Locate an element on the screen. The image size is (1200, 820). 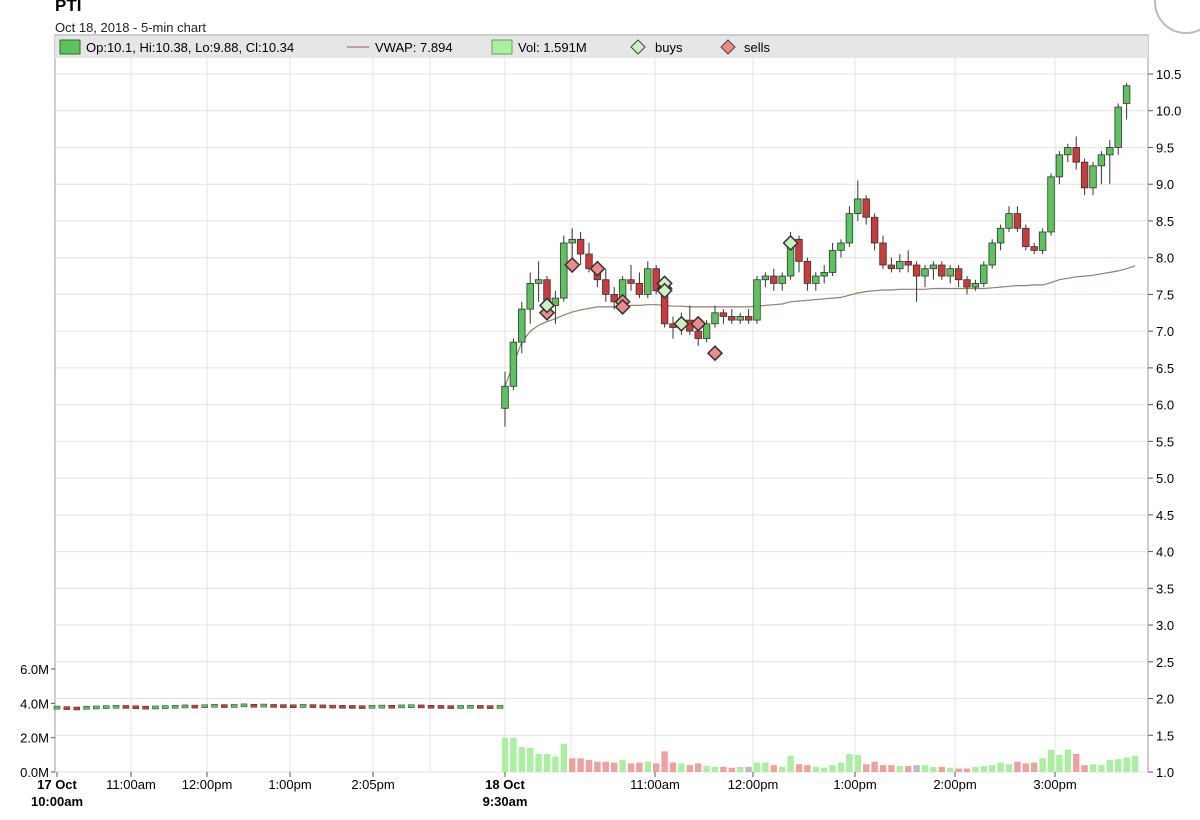
price-tick-label: 2.5 is located at coordinates (1165, 662).